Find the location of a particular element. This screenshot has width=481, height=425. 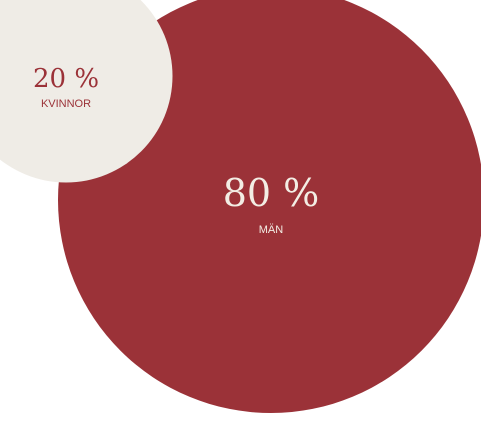

bubble-women-label: KVINNOR is located at coordinates (66, 104).